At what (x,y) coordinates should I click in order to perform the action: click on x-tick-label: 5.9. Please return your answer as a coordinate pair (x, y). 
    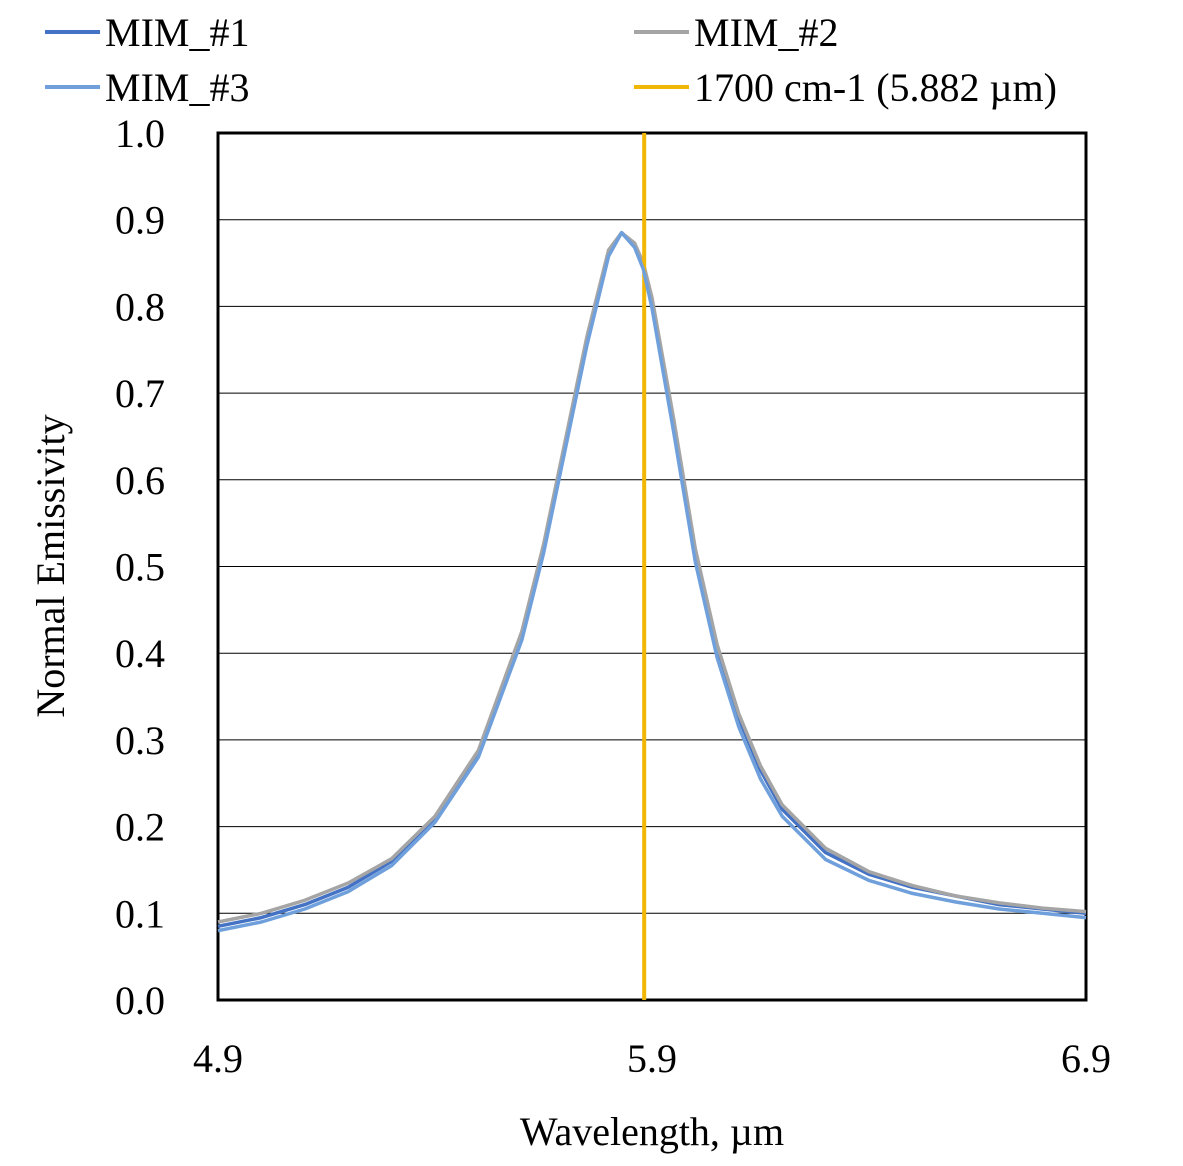
    Looking at the image, I should click on (652, 1058).